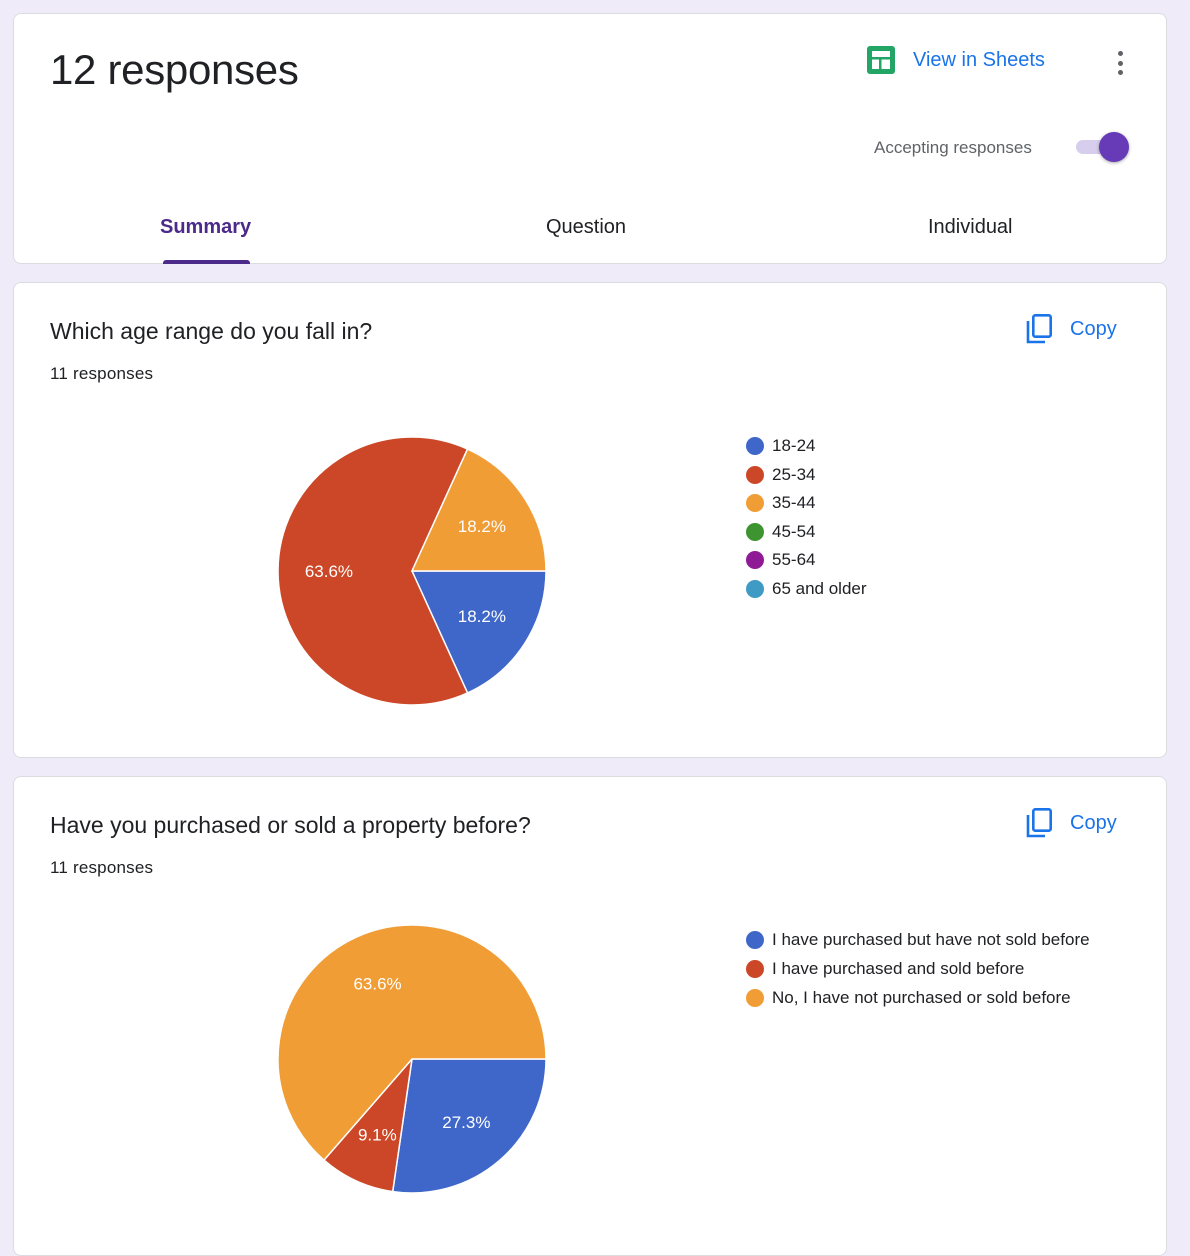 This screenshot has height=1256, width=1190. What do you see at coordinates (794, 502) in the screenshot?
I see `legend-label: 35-44` at bounding box center [794, 502].